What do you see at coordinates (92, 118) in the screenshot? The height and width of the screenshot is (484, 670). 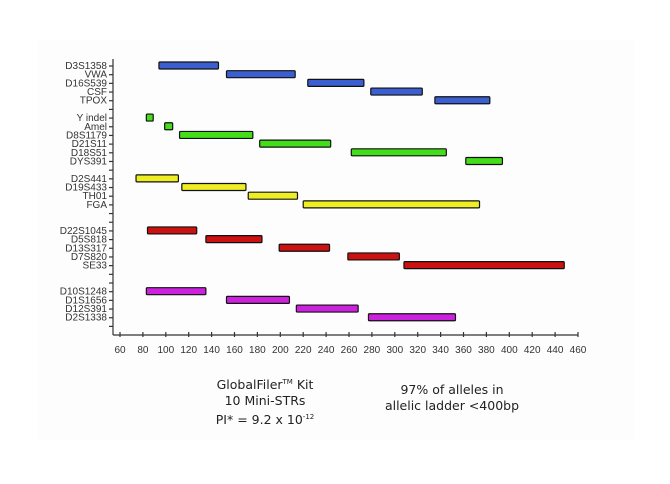 I see `locus-label: Y indel` at bounding box center [92, 118].